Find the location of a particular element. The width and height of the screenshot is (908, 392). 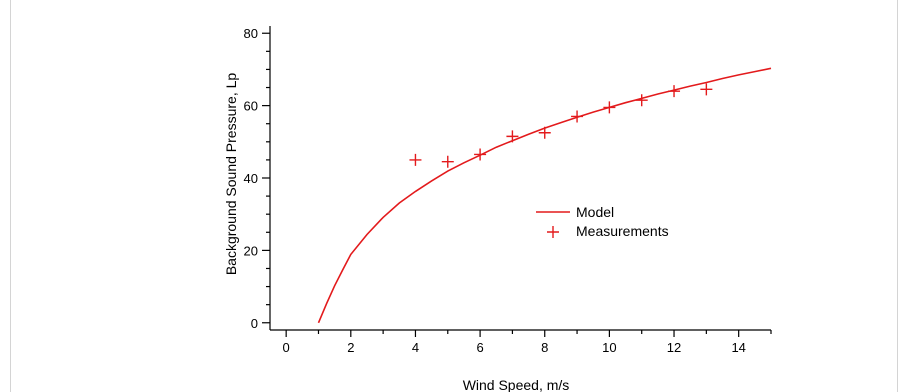

x-ticks: 0 2 4 6 8 10 12 14 is located at coordinates (527, 342).